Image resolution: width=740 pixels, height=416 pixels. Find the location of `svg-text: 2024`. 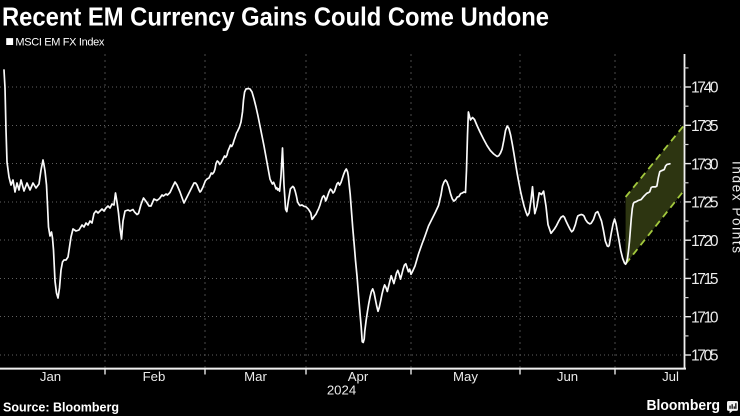

svg-text: 2024 is located at coordinates (341, 390).